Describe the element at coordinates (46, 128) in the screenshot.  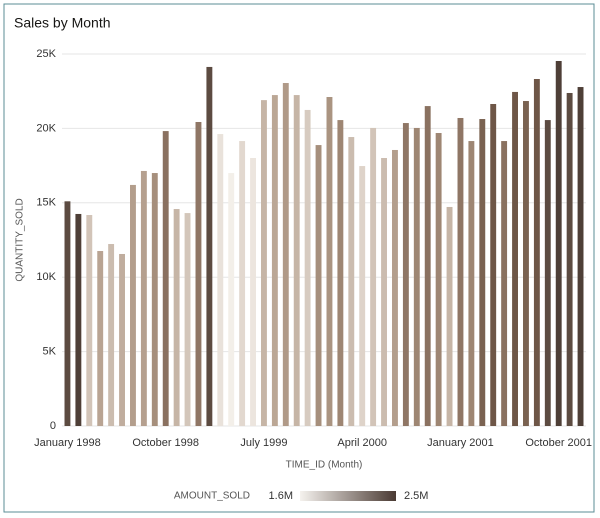
I see `y-tick-label: 20K` at that location.